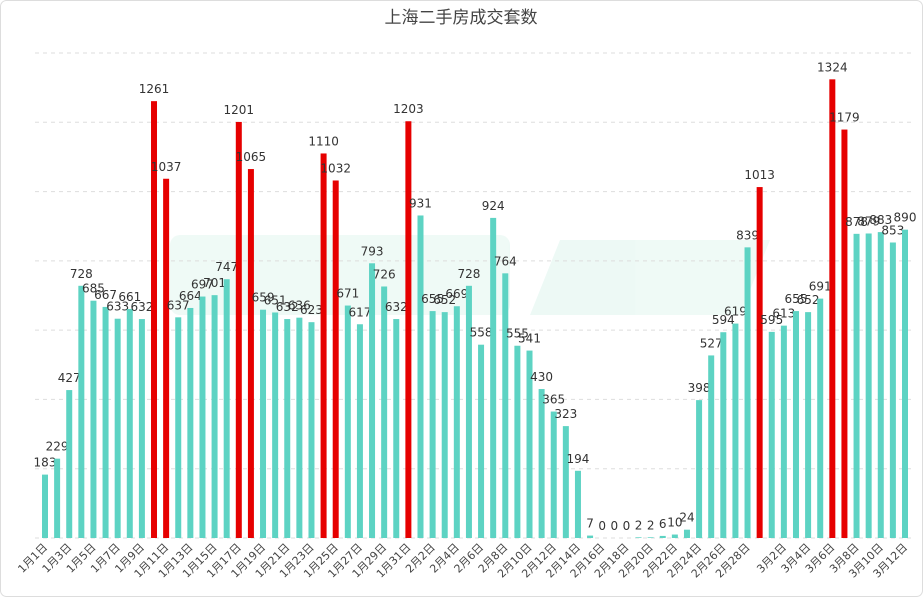  What do you see at coordinates (239, 110) in the screenshot?
I see `value-label: 1201` at bounding box center [239, 110].